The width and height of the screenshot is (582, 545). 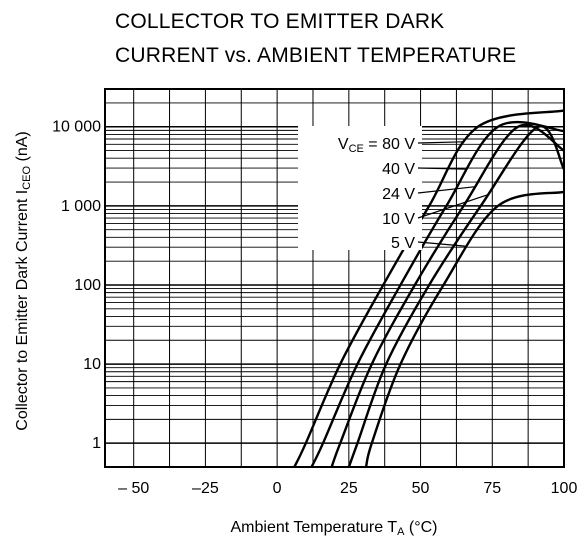 What do you see at coordinates (360, 188) in the screenshot?
I see `legend-background` at bounding box center [360, 188].